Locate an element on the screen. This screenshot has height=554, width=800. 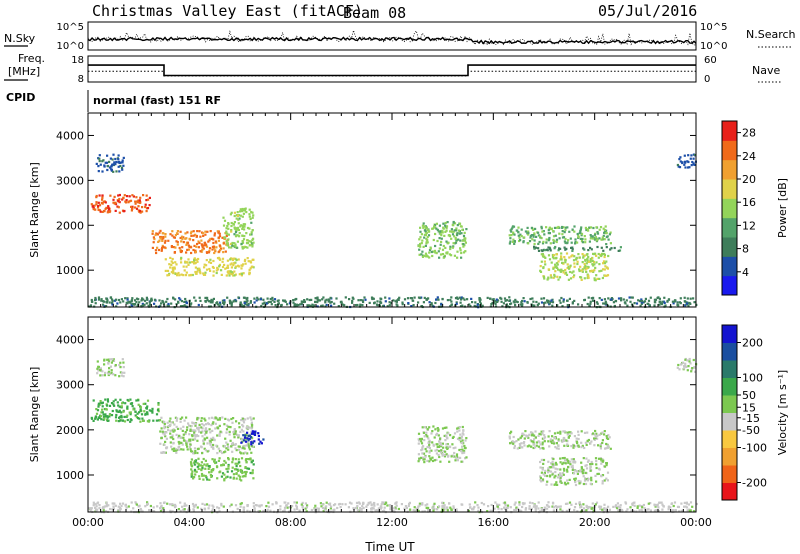
colorbar-segment is located at coordinates (729, 150).